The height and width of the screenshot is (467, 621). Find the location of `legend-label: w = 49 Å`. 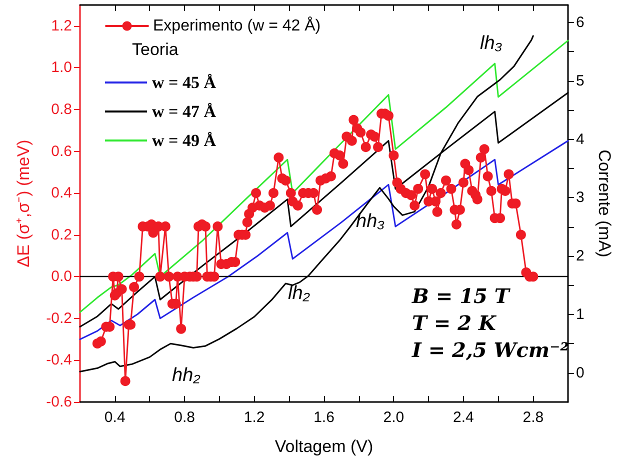

legend-label: w = 49 Å is located at coordinates (184, 140).